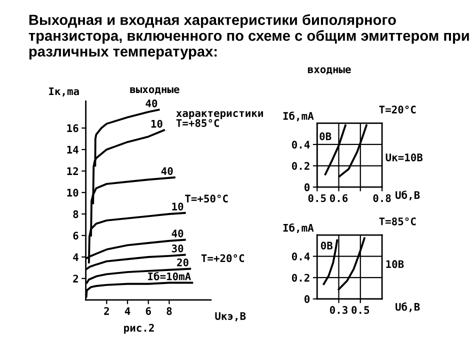 This screenshot has height=355, width=474. Describe the element at coordinates (222, 258) in the screenshot. I see `annotation: T=+20°C` at that location.